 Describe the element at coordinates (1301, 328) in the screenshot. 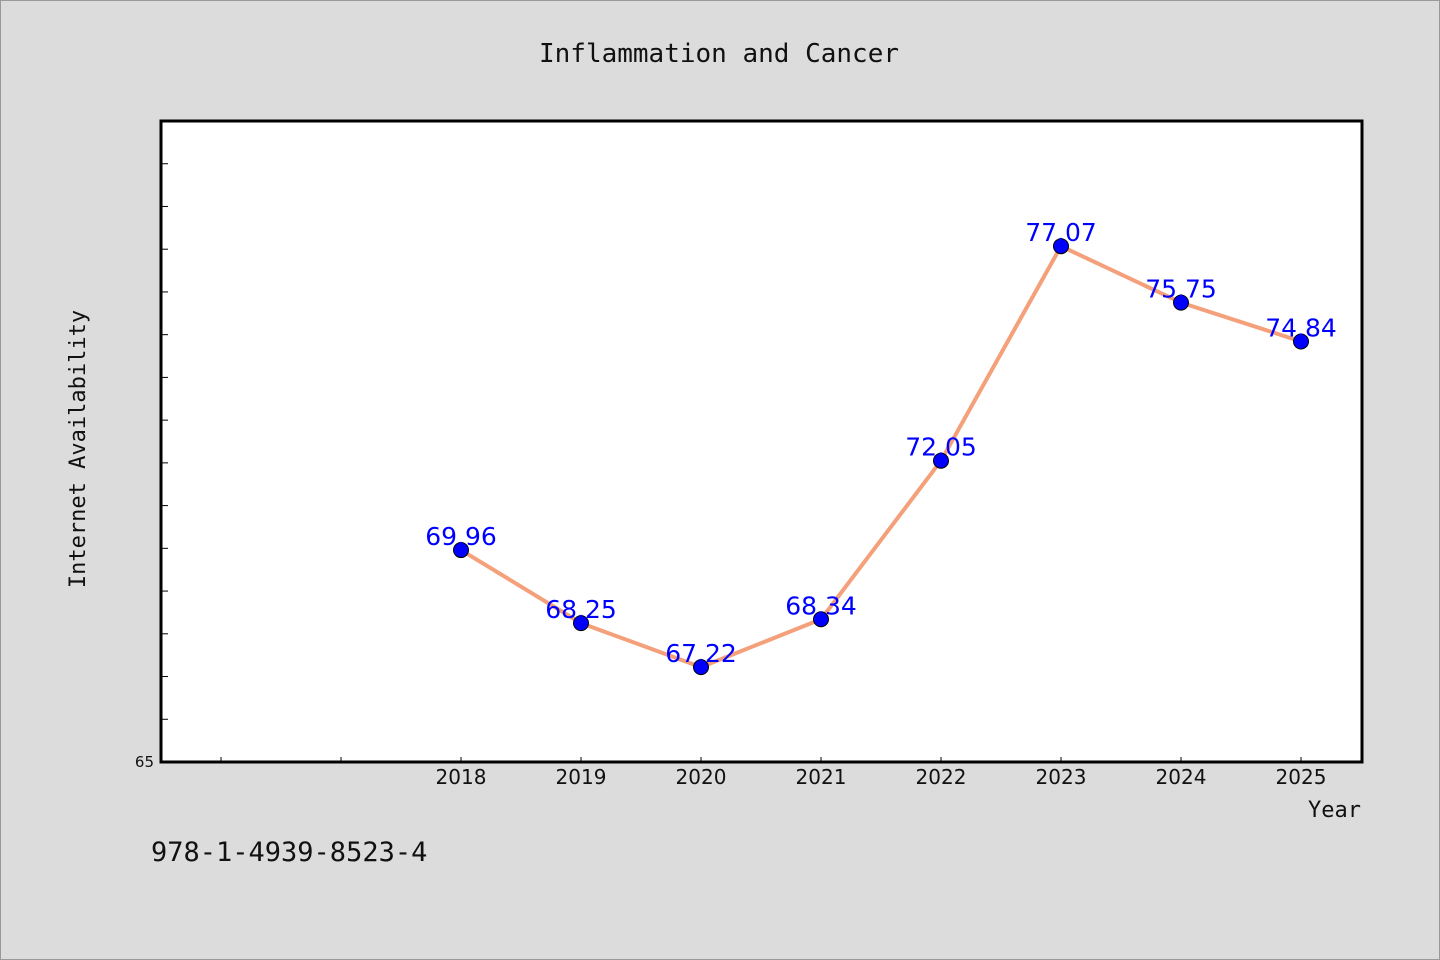

I see `data-label: 74.84` at that location.